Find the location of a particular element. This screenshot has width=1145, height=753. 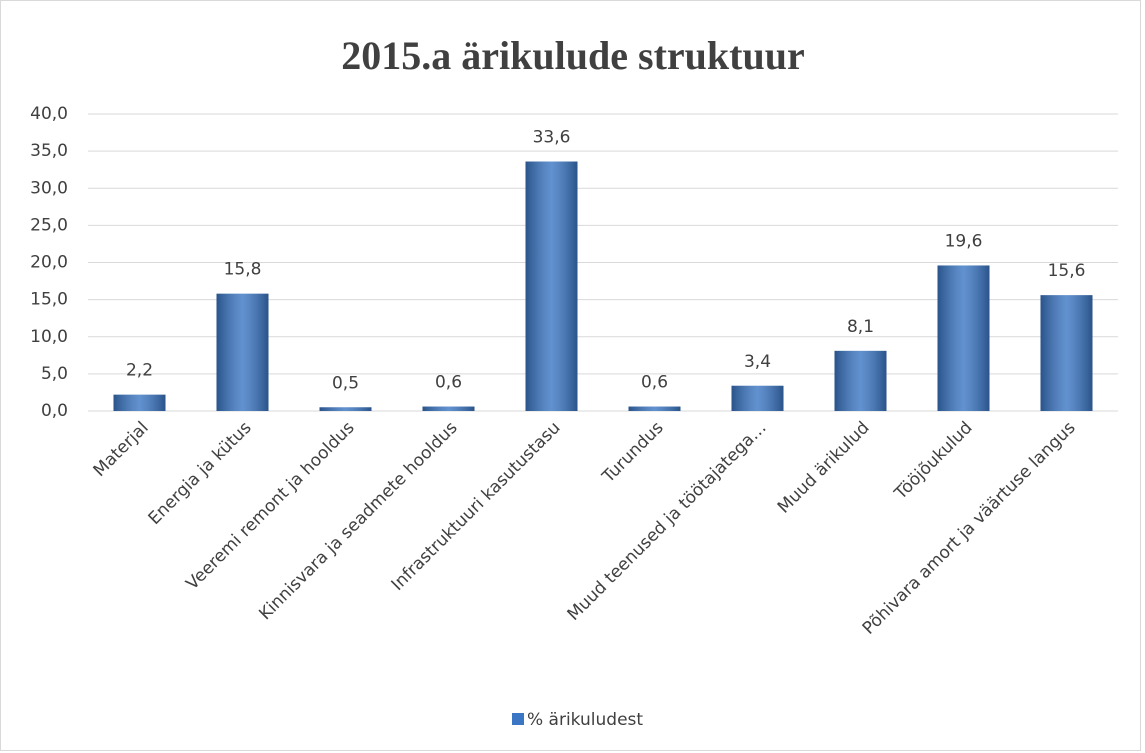

y-tick-label: 20,0 is located at coordinates (49, 263).